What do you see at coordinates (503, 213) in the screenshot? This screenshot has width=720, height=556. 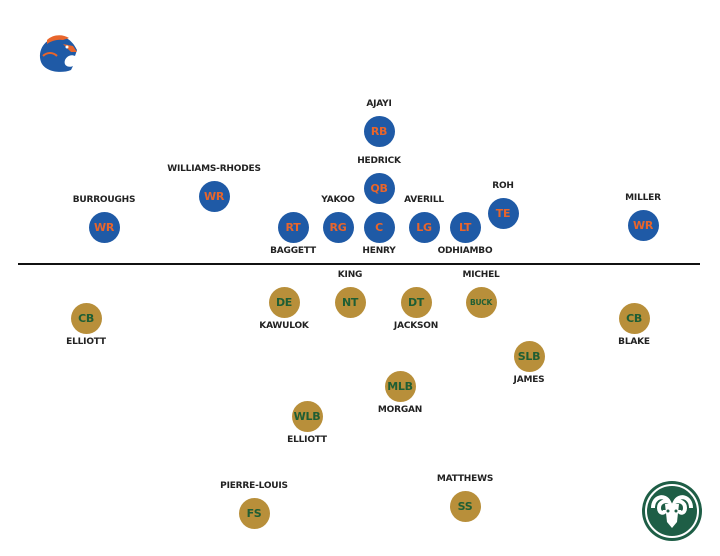 I see `offense-player-te: TE` at bounding box center [503, 213].